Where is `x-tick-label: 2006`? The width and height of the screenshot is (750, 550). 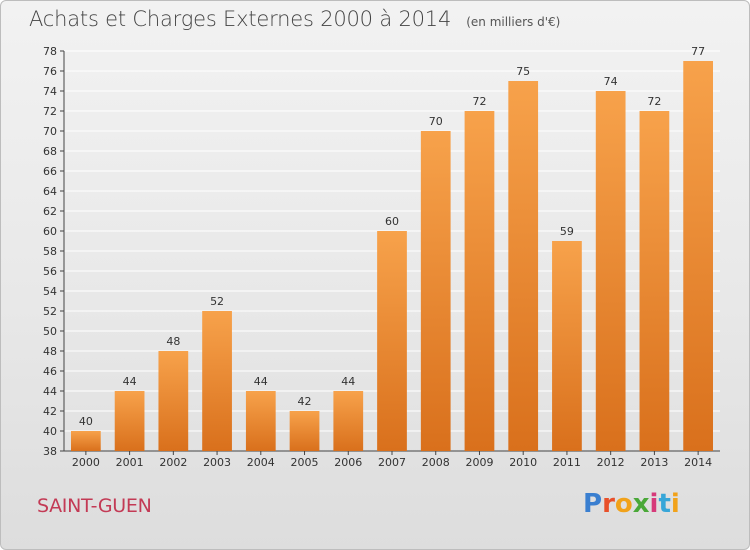 x-tick-label: 2006 is located at coordinates (348, 462).